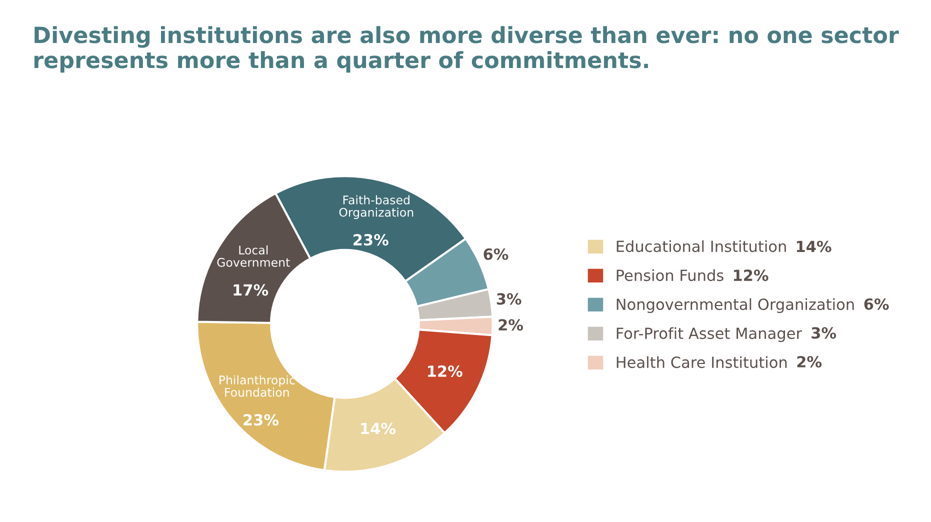 Image resolution: width=931 pixels, height=522 pixels. What do you see at coordinates (735, 306) in the screenshot?
I see `legend-label: Nongovernmental Organization` at bounding box center [735, 306].